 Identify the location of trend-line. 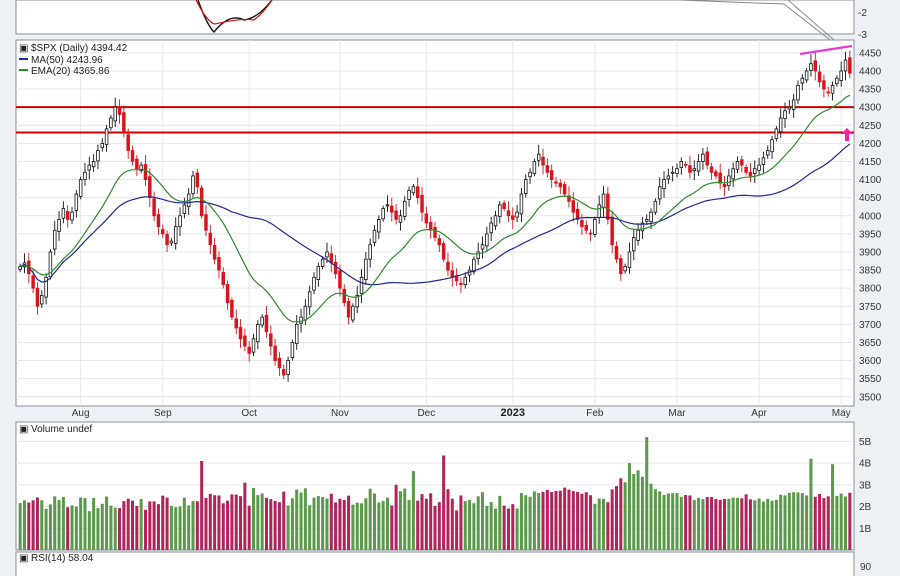
(826, 50).